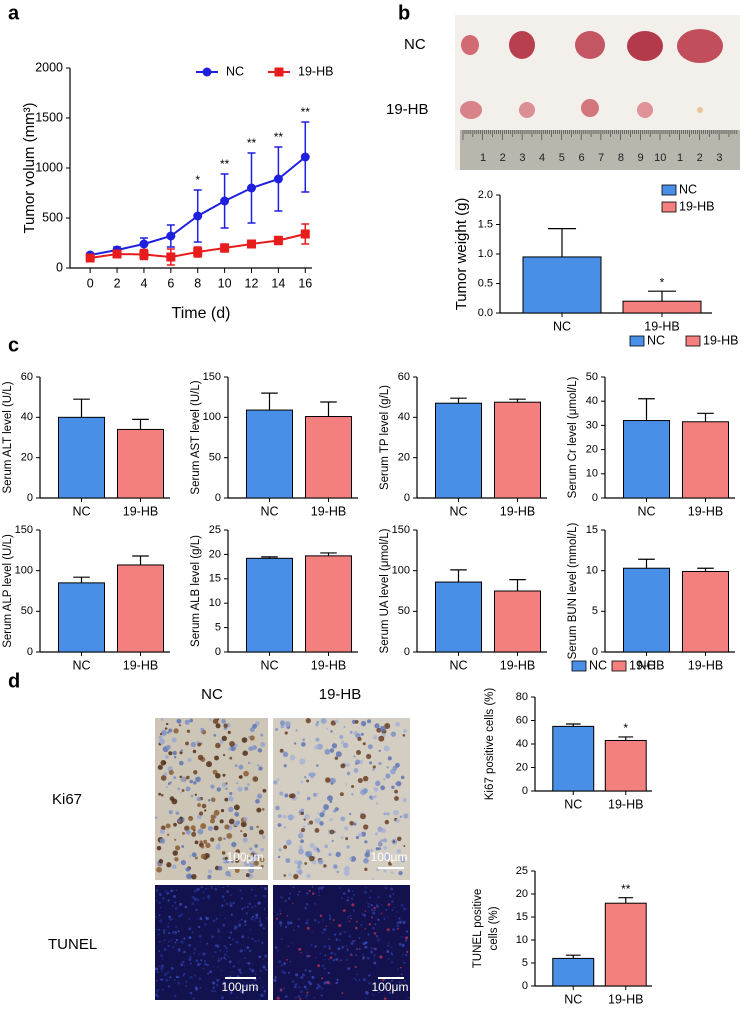  I want to click on x-tick-label: 14, so click(278, 283).